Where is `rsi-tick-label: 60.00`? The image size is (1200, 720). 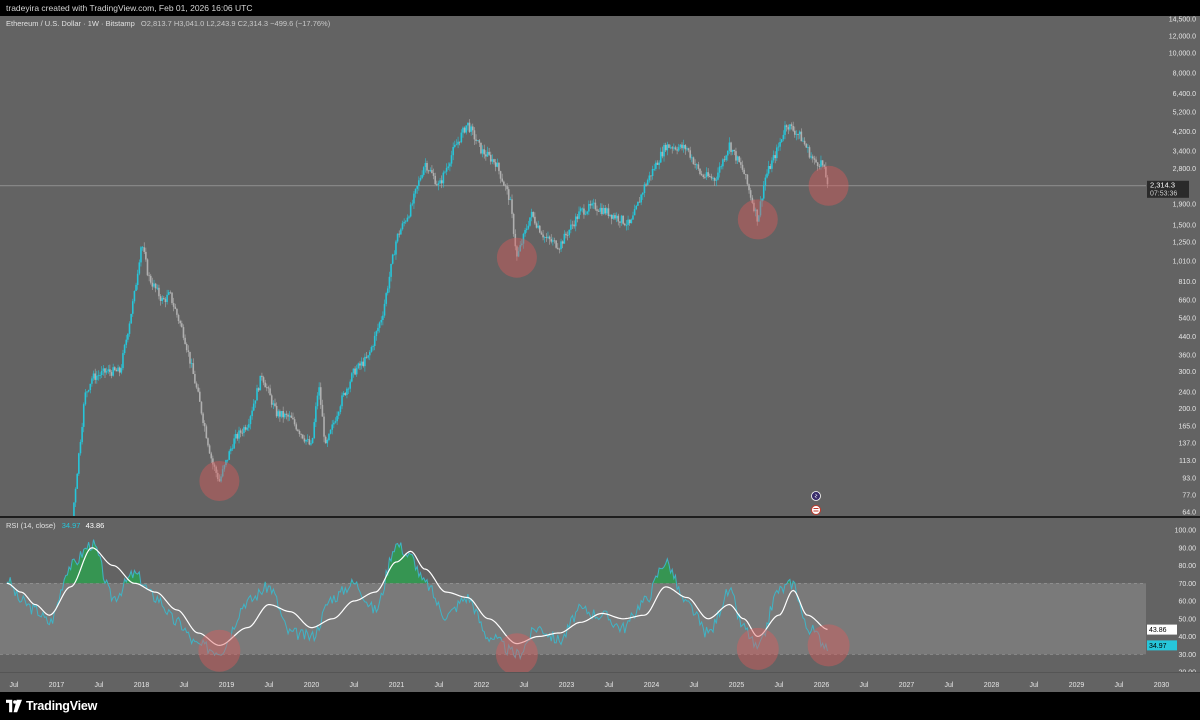 rsi-tick-label: 60.00 is located at coordinates (1187, 602).